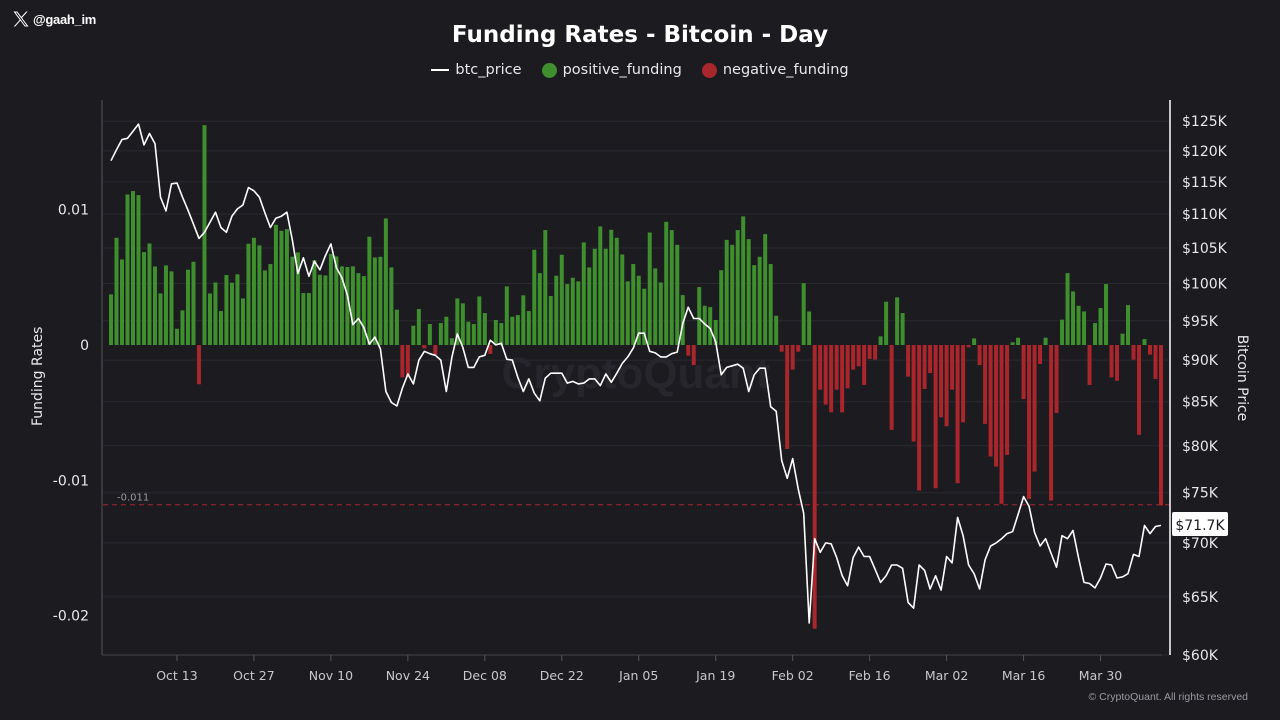 This screenshot has width=1280, height=720. I want to click on right-tick-label: $75K, so click(1200, 494).